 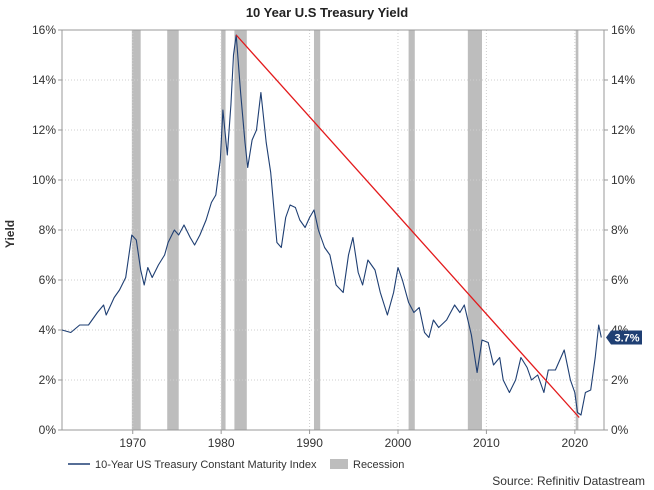 What do you see at coordinates (623, 180) in the screenshot?
I see `y-tick-label-right: 10%` at bounding box center [623, 180].